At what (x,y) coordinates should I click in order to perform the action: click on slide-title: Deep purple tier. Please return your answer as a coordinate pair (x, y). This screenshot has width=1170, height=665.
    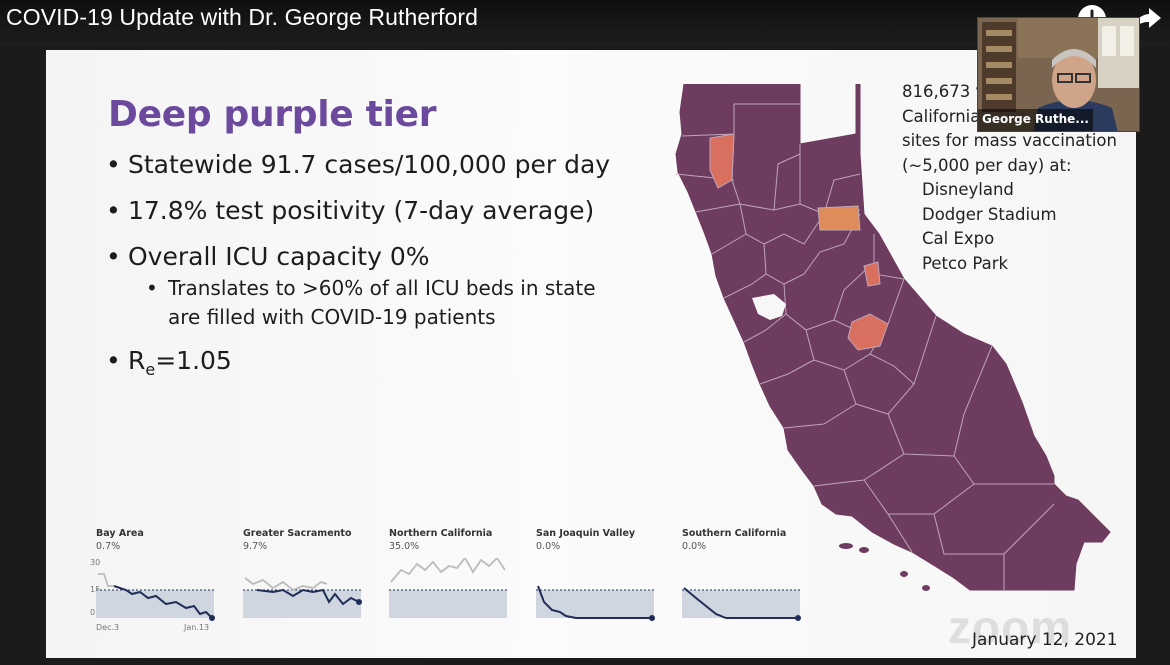
    Looking at the image, I should click on (272, 114).